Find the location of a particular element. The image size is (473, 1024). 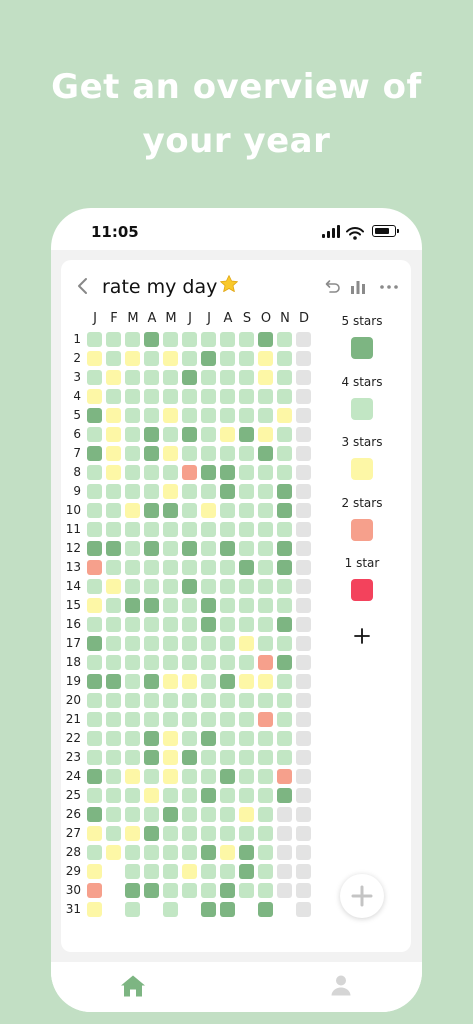

home-icon is located at coordinates (133, 986).